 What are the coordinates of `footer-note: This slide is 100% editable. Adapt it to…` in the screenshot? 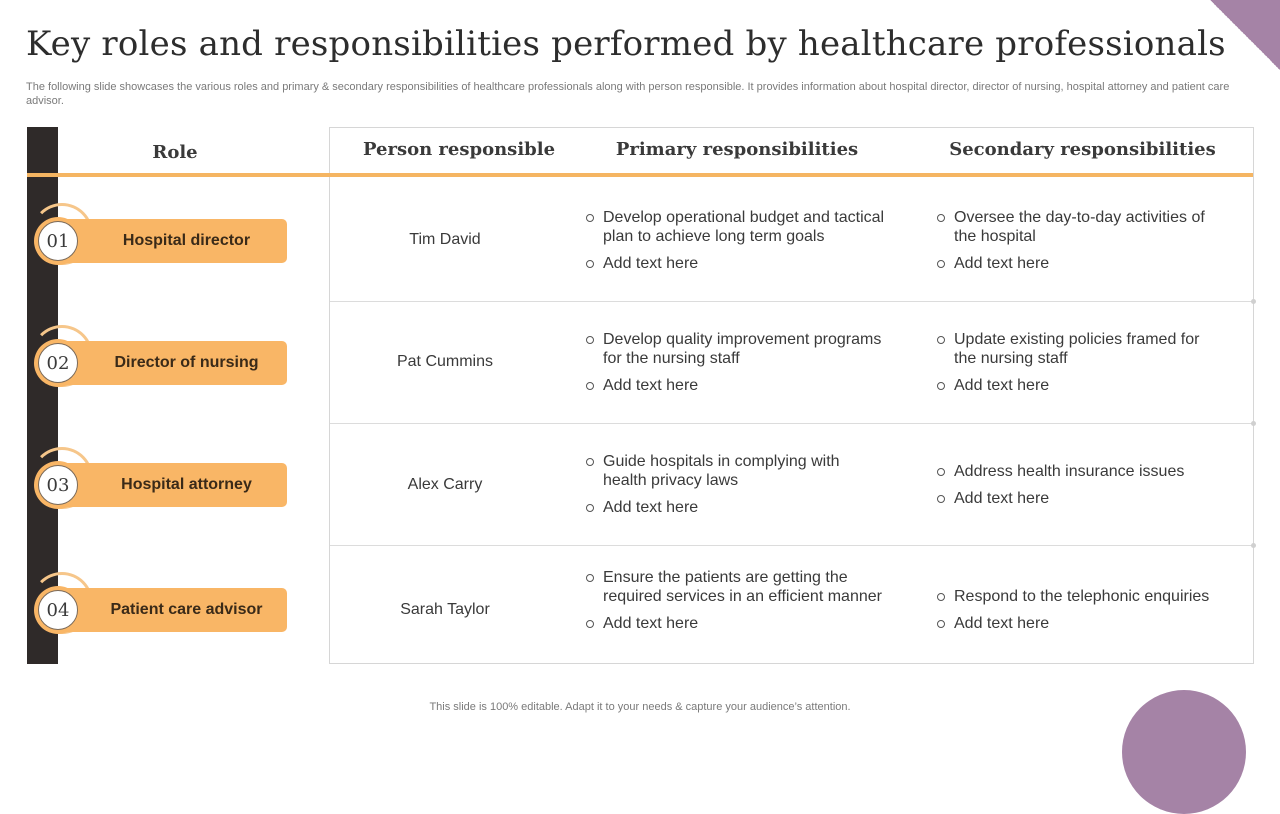 It's located at (640, 707).